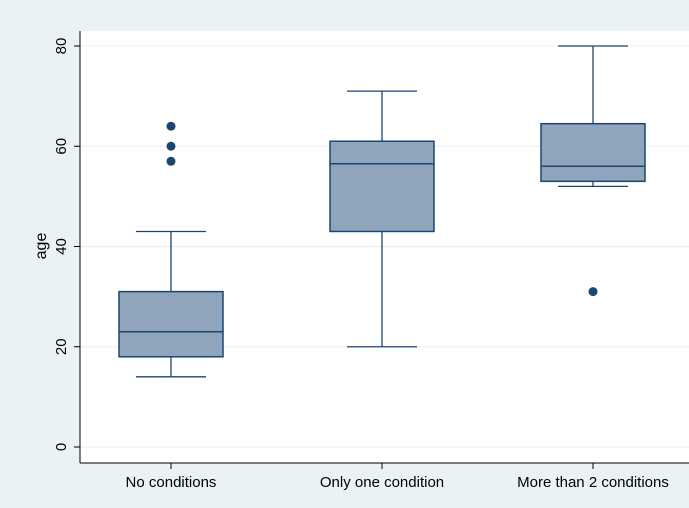 The image size is (689, 508). What do you see at coordinates (61, 447) in the screenshot?
I see `y-tick-label: 0` at bounding box center [61, 447].